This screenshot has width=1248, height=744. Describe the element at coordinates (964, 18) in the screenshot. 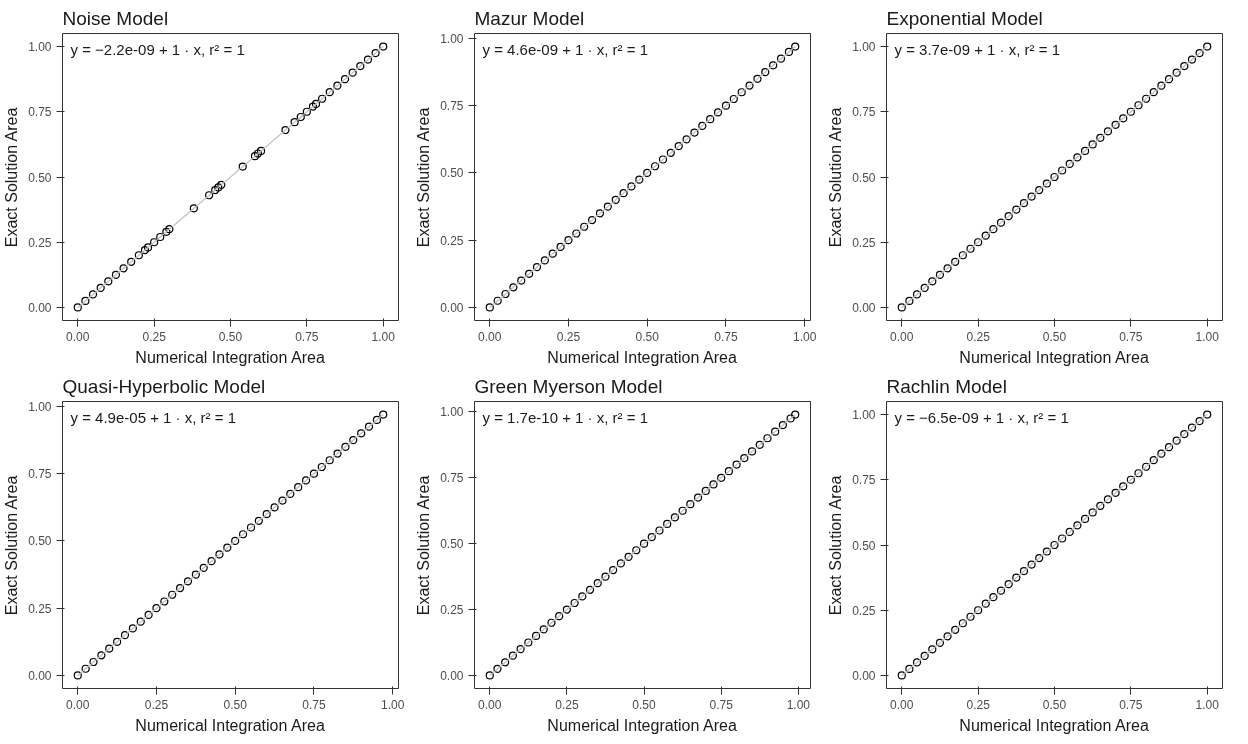

I see `chart-title: Exponential Model` at that location.